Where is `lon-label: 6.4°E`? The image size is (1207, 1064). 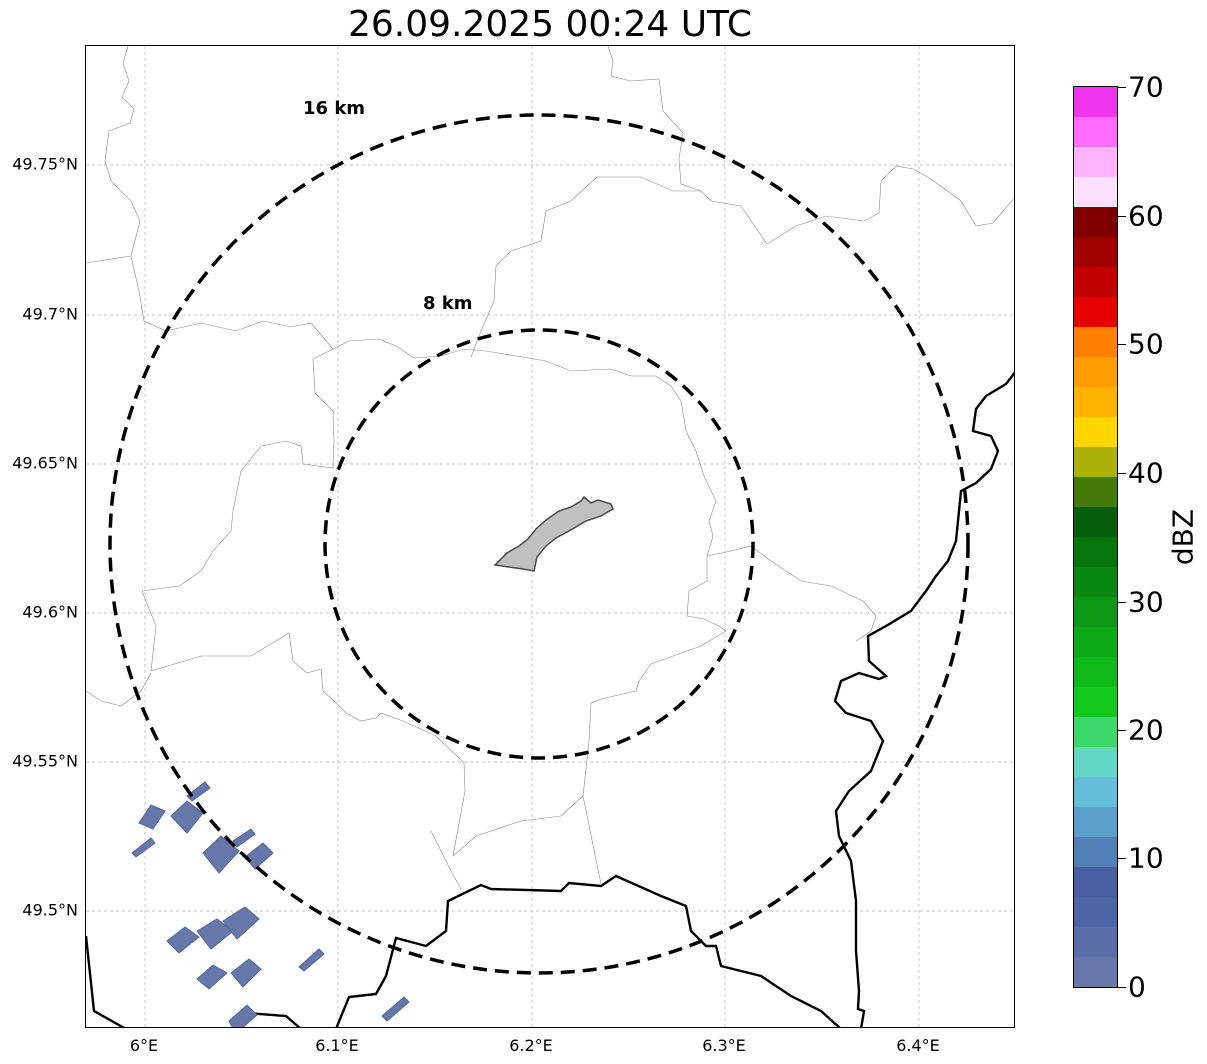
lon-label: 6.4°E is located at coordinates (918, 1045).